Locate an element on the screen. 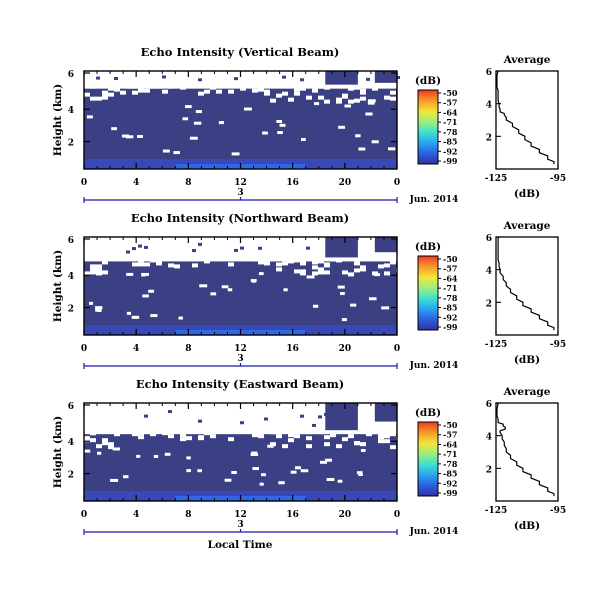 The height and width of the screenshot is (603, 613). panel-title: Echo Intensity (Vertical Beam) is located at coordinates (240, 52).